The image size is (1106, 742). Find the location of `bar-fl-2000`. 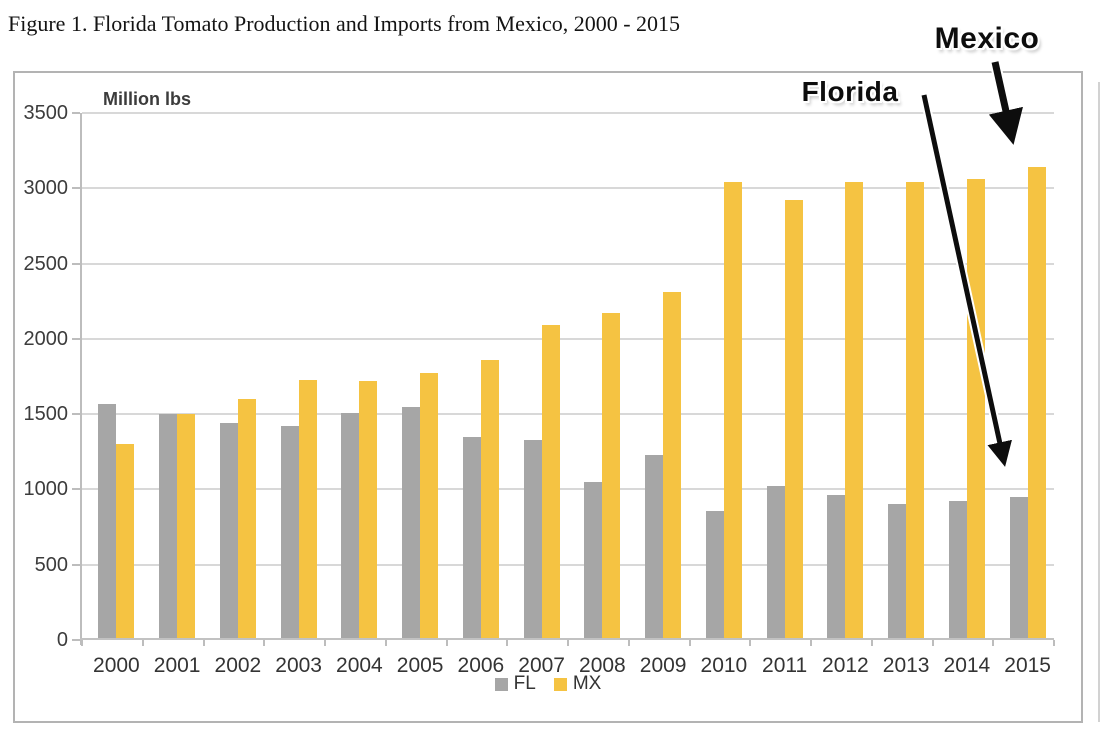

bar-fl-2000 is located at coordinates (107, 522).